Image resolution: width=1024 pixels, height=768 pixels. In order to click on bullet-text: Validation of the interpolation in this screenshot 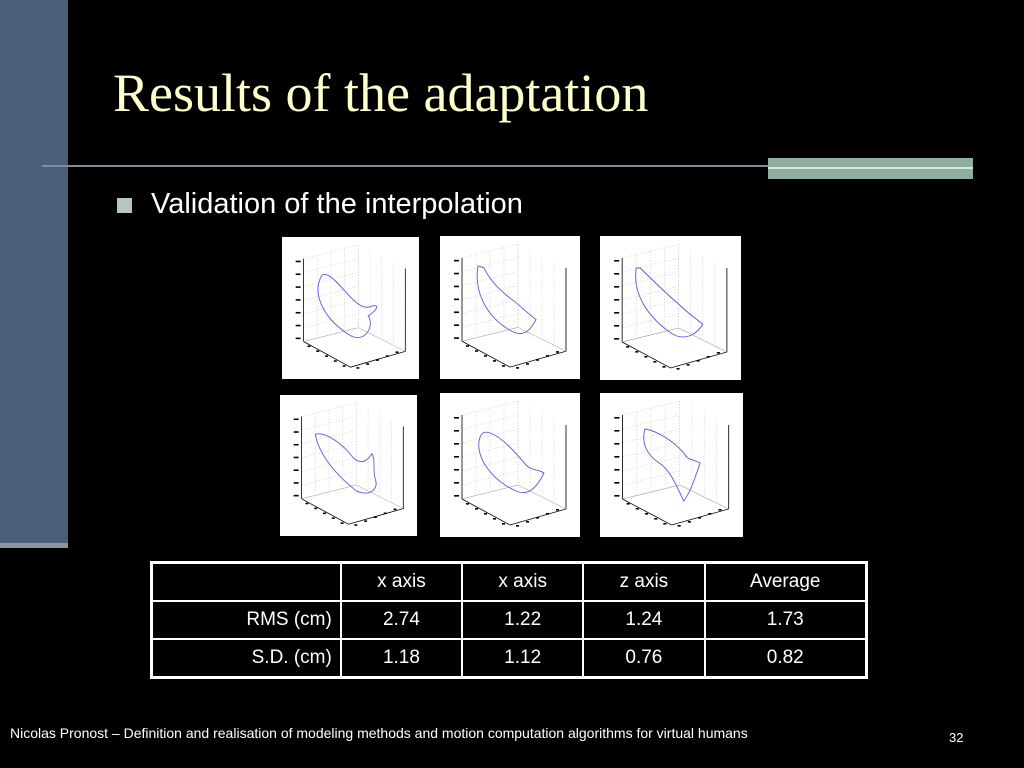, I will do `click(337, 204)`.